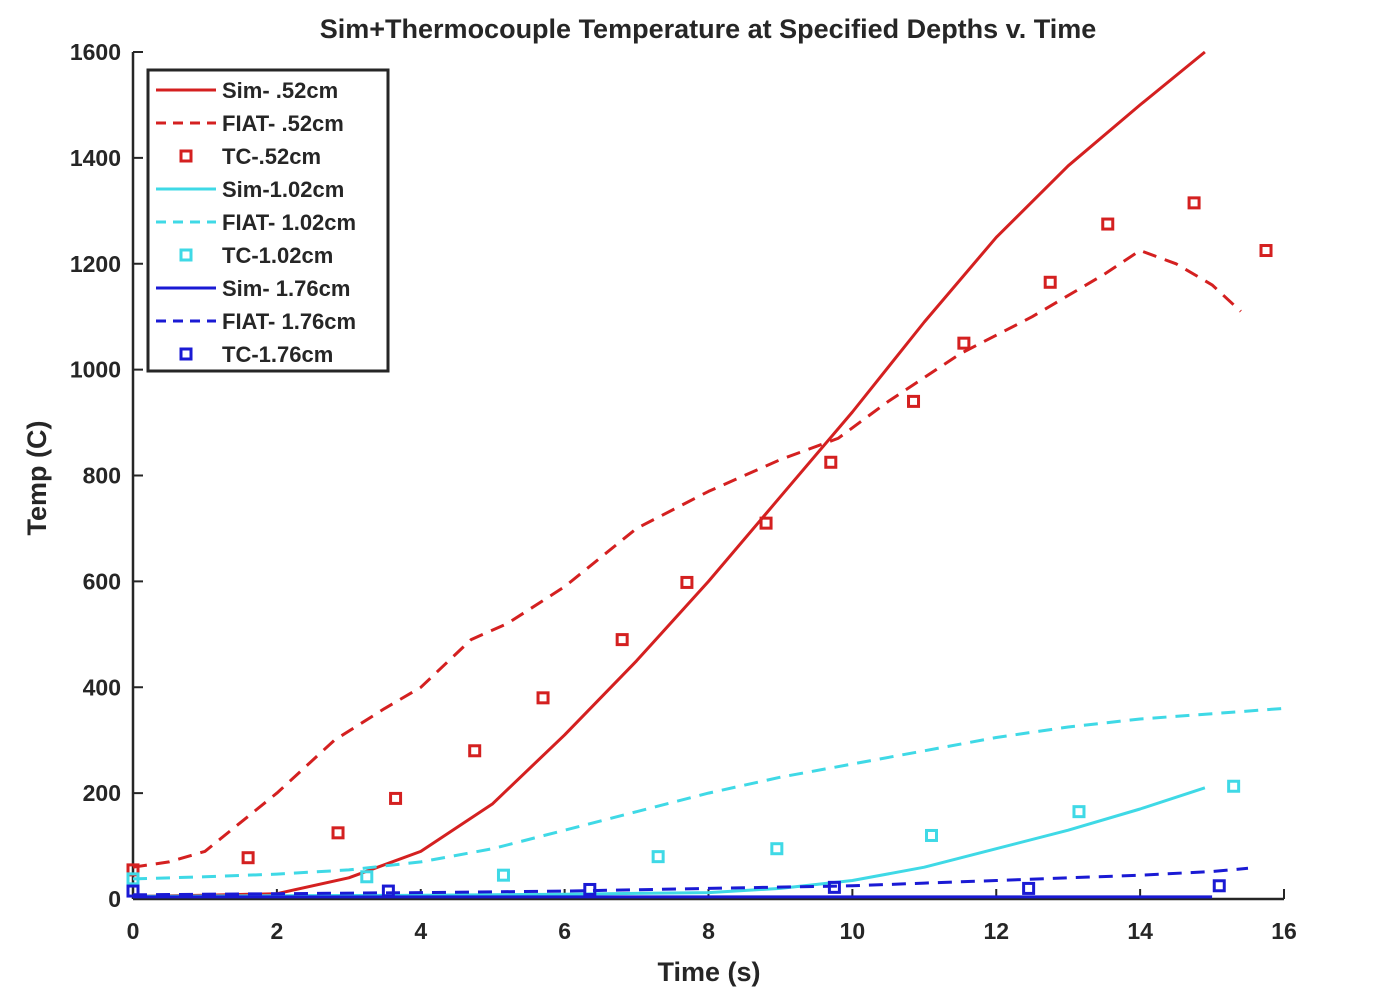 The height and width of the screenshot is (998, 1381). What do you see at coordinates (277, 354) in the screenshot?
I see `legend-label: TC-1.76cm` at bounding box center [277, 354].